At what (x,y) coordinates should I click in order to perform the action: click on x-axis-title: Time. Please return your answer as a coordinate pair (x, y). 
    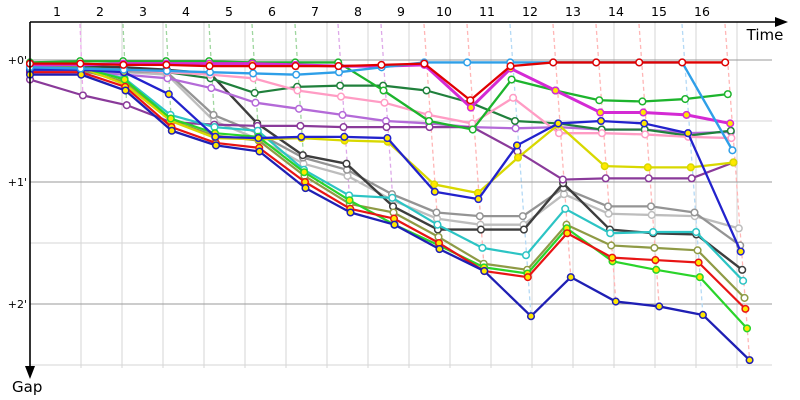
    Looking at the image, I should click on (765, 35).